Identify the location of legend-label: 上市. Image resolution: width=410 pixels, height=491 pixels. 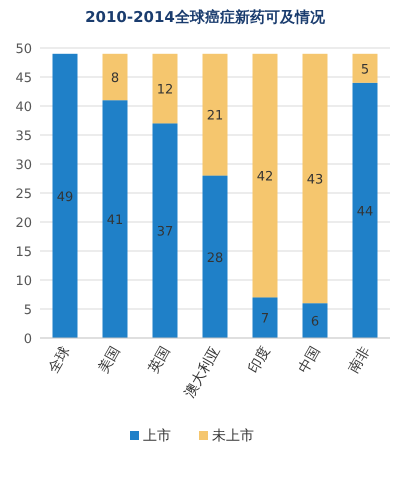
(157, 436).